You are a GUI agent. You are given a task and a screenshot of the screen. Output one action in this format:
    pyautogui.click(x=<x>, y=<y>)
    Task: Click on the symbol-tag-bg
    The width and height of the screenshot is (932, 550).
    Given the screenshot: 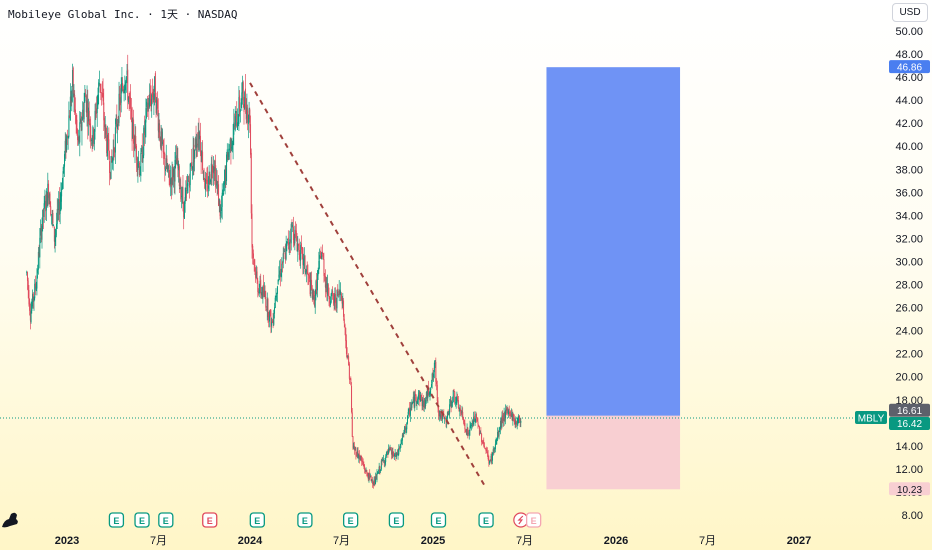 What is the action you would take?
    pyautogui.click(x=871, y=417)
    